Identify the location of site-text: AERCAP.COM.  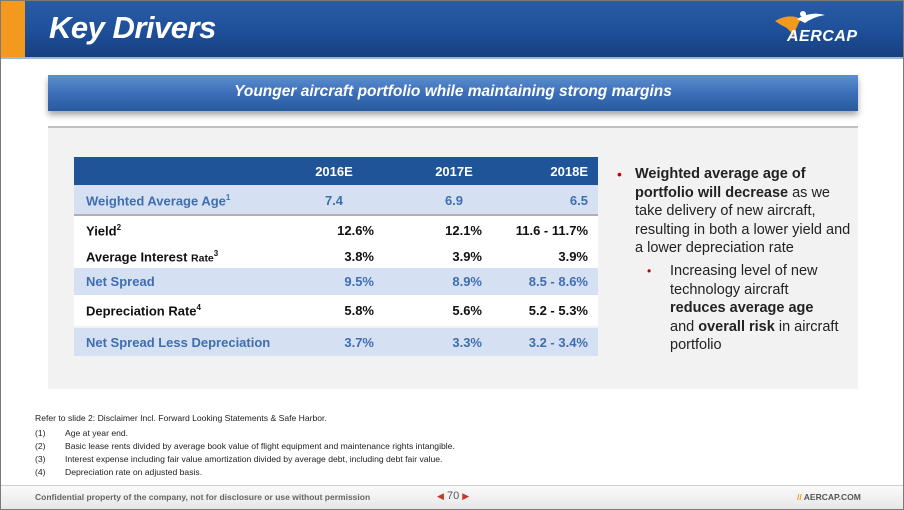
(832, 497).